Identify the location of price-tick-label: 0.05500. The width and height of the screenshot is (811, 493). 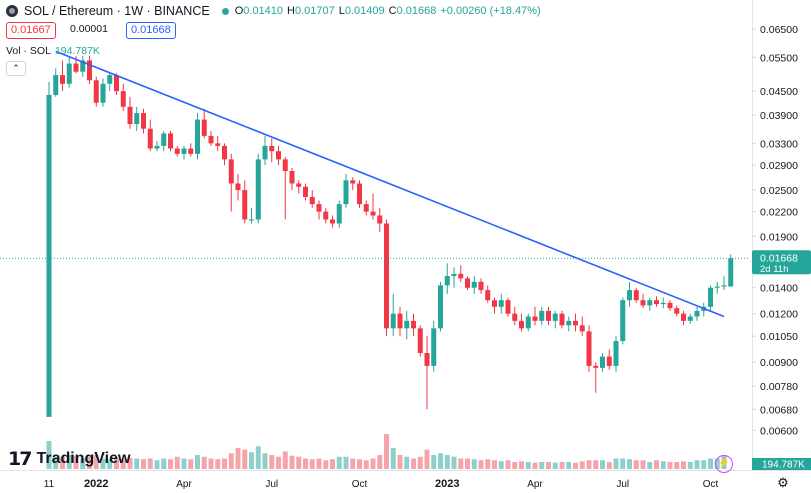
(779, 58).